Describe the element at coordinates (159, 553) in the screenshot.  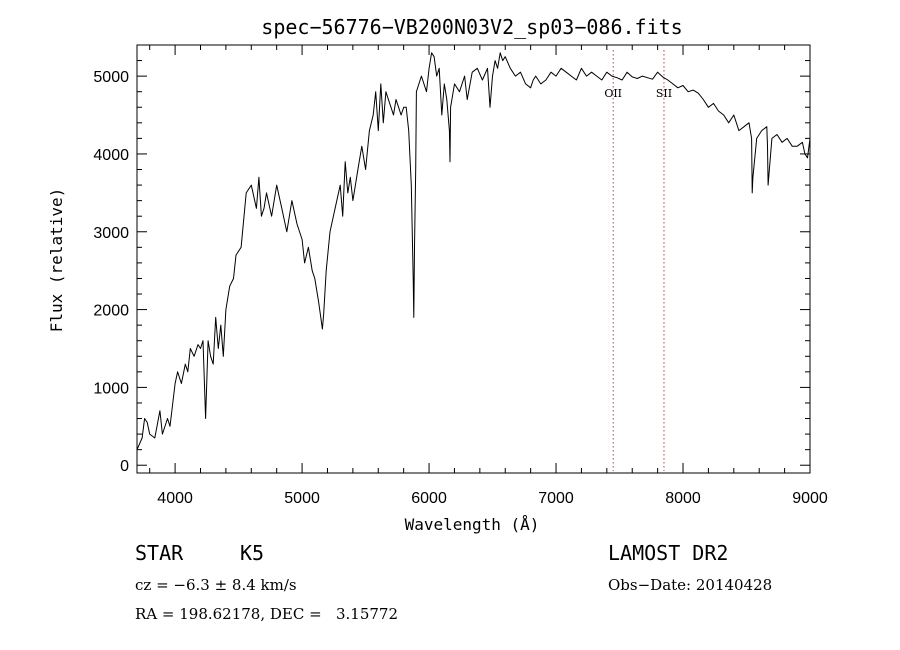
I see `object-class-label: STAR` at that location.